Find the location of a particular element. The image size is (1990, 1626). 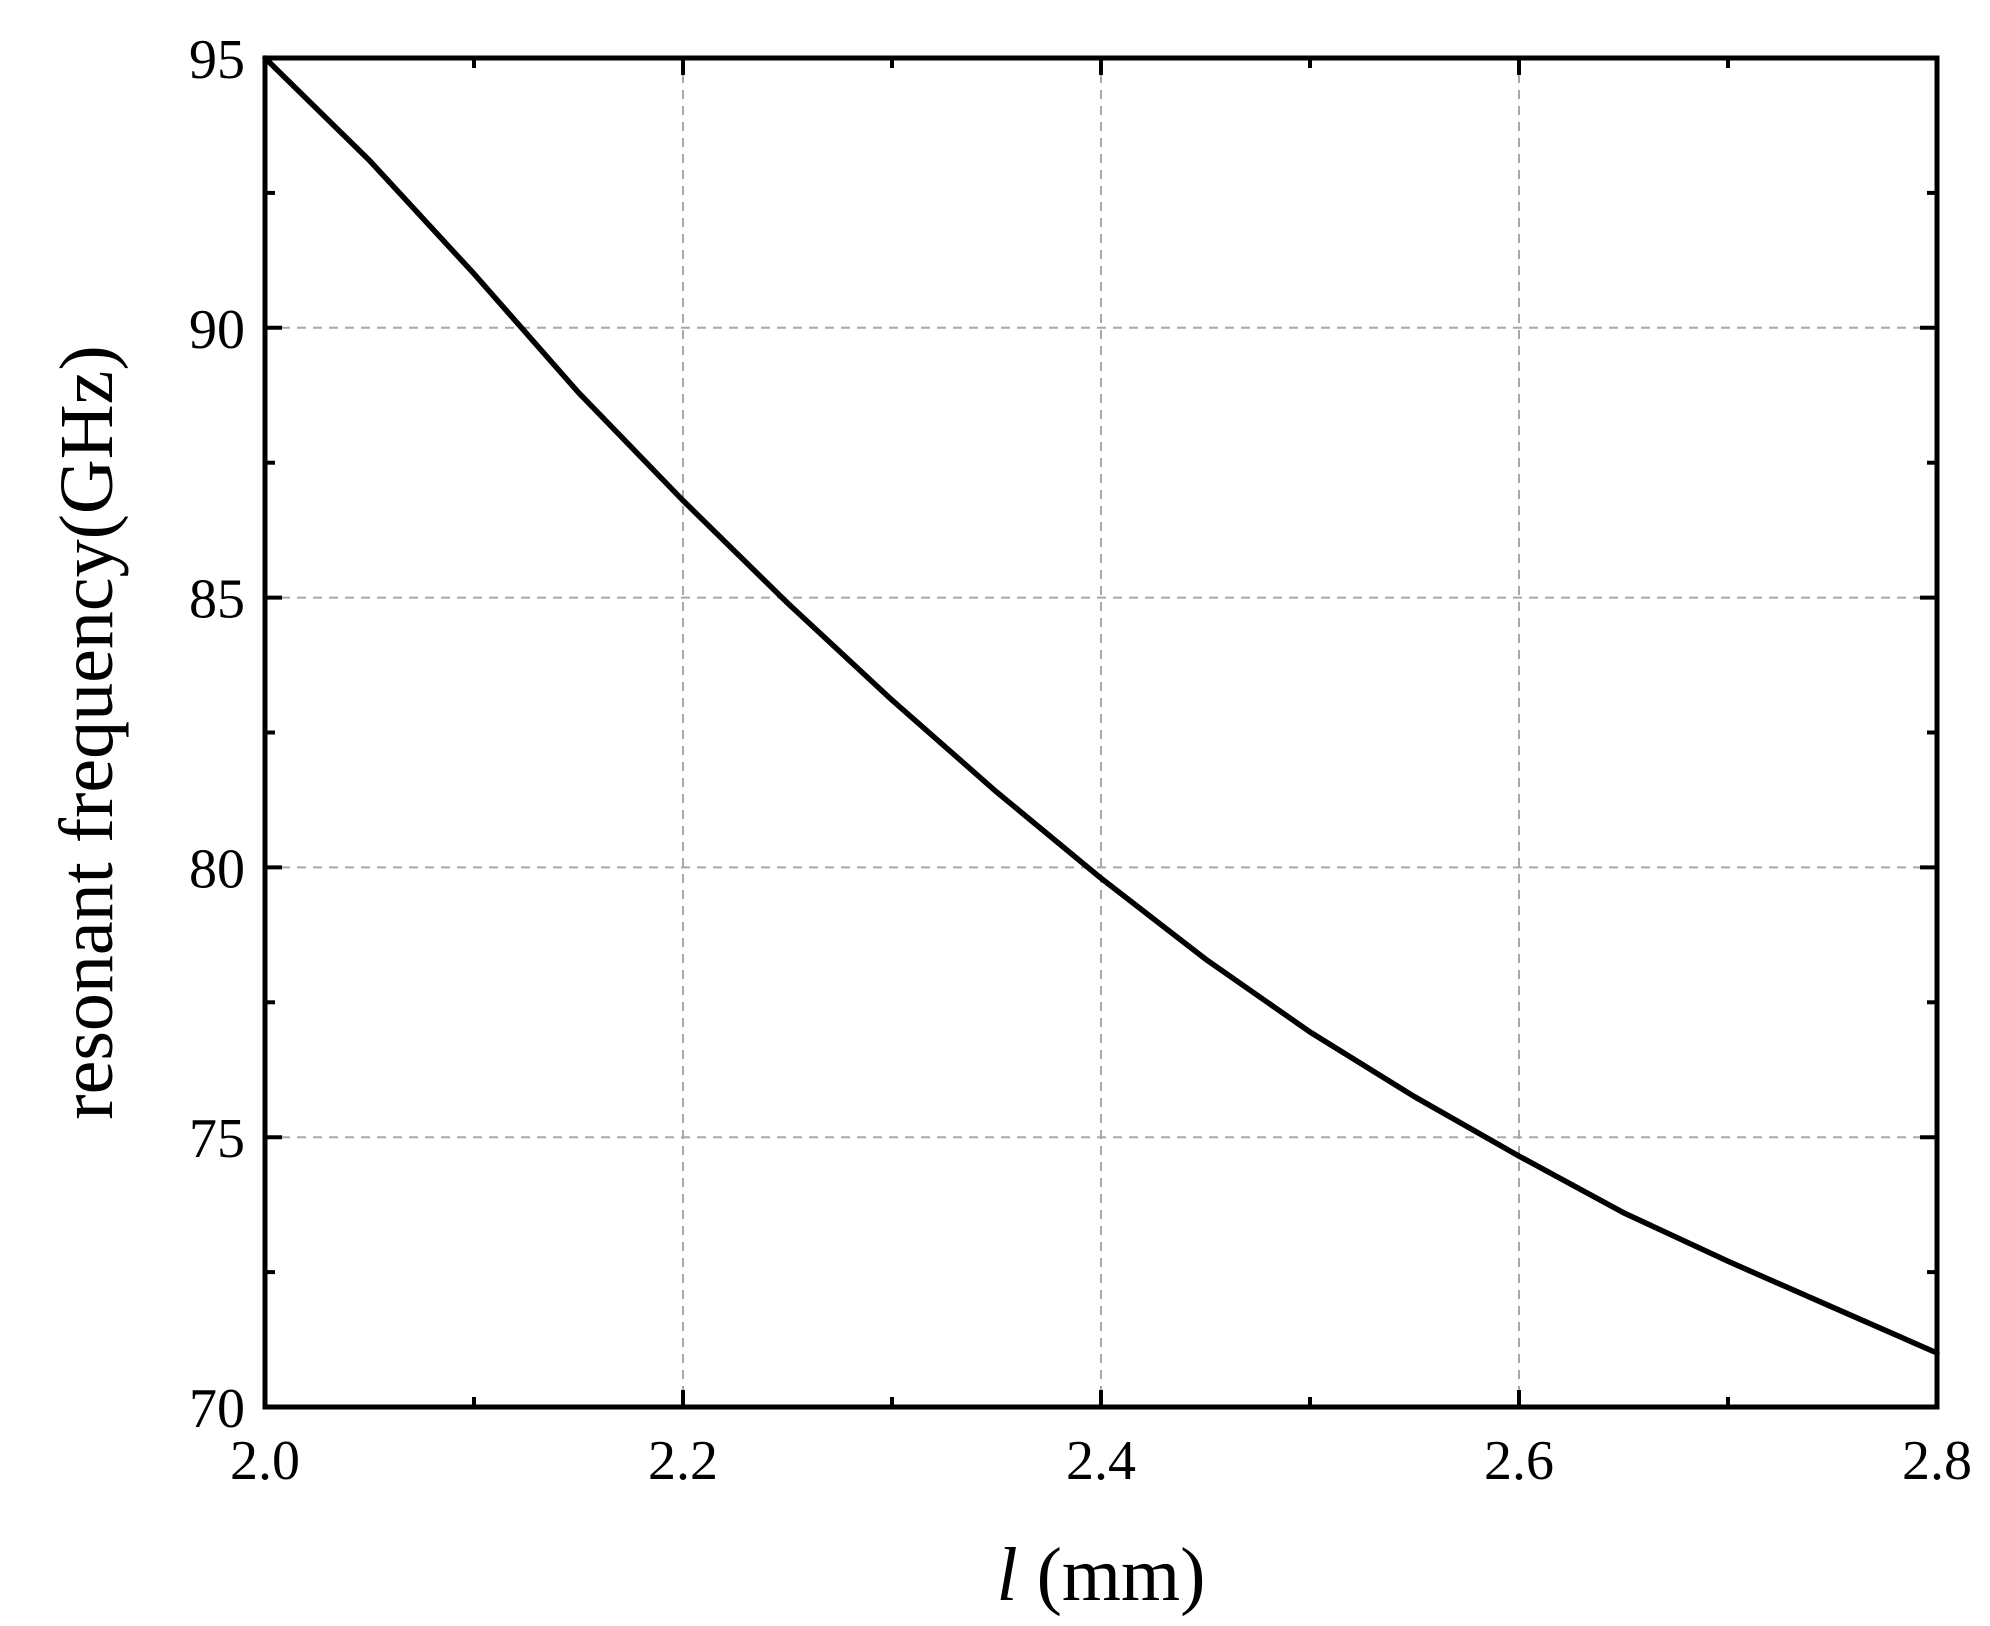

x-axis-unit: (mm) is located at coordinates (1112, 1575).